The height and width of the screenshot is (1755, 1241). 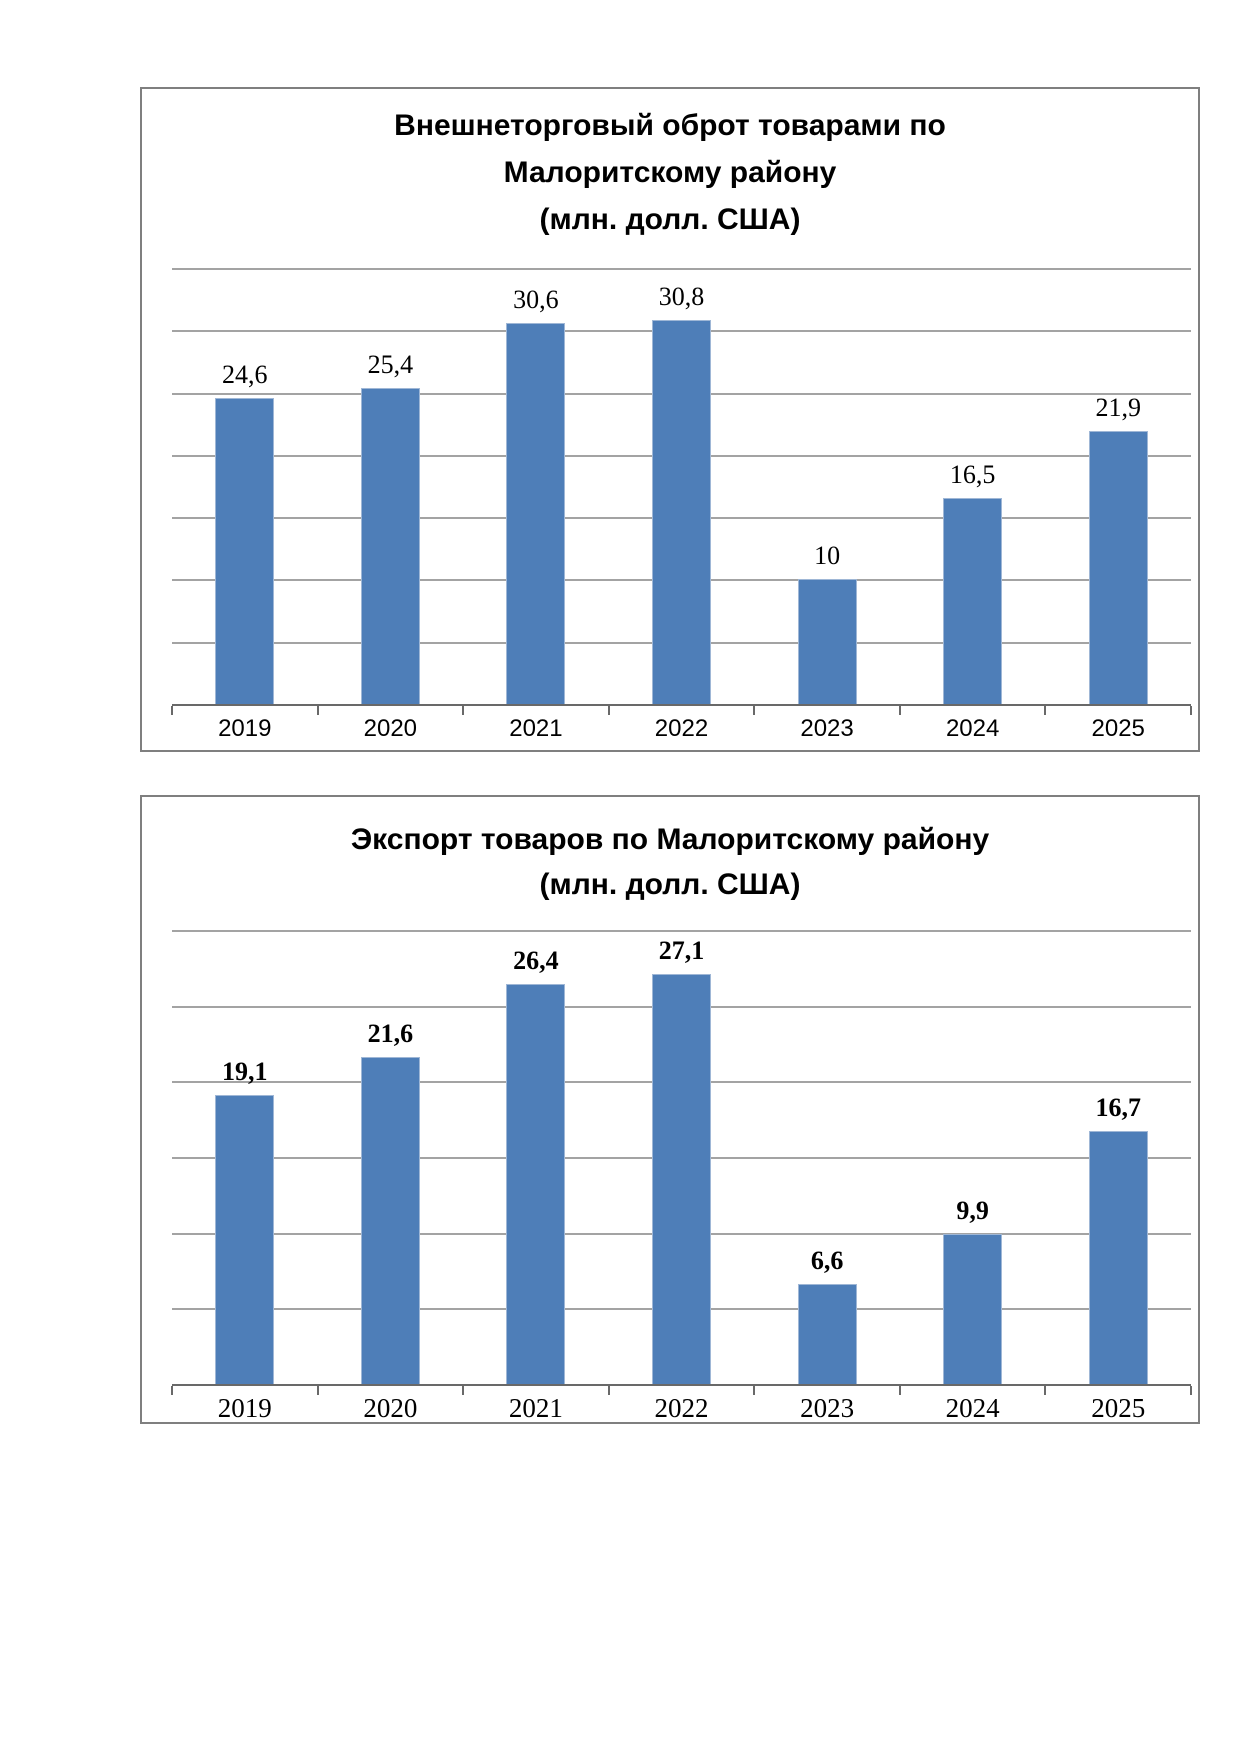 What do you see at coordinates (245, 374) in the screenshot?
I see `bar-value-label: 24,6` at bounding box center [245, 374].